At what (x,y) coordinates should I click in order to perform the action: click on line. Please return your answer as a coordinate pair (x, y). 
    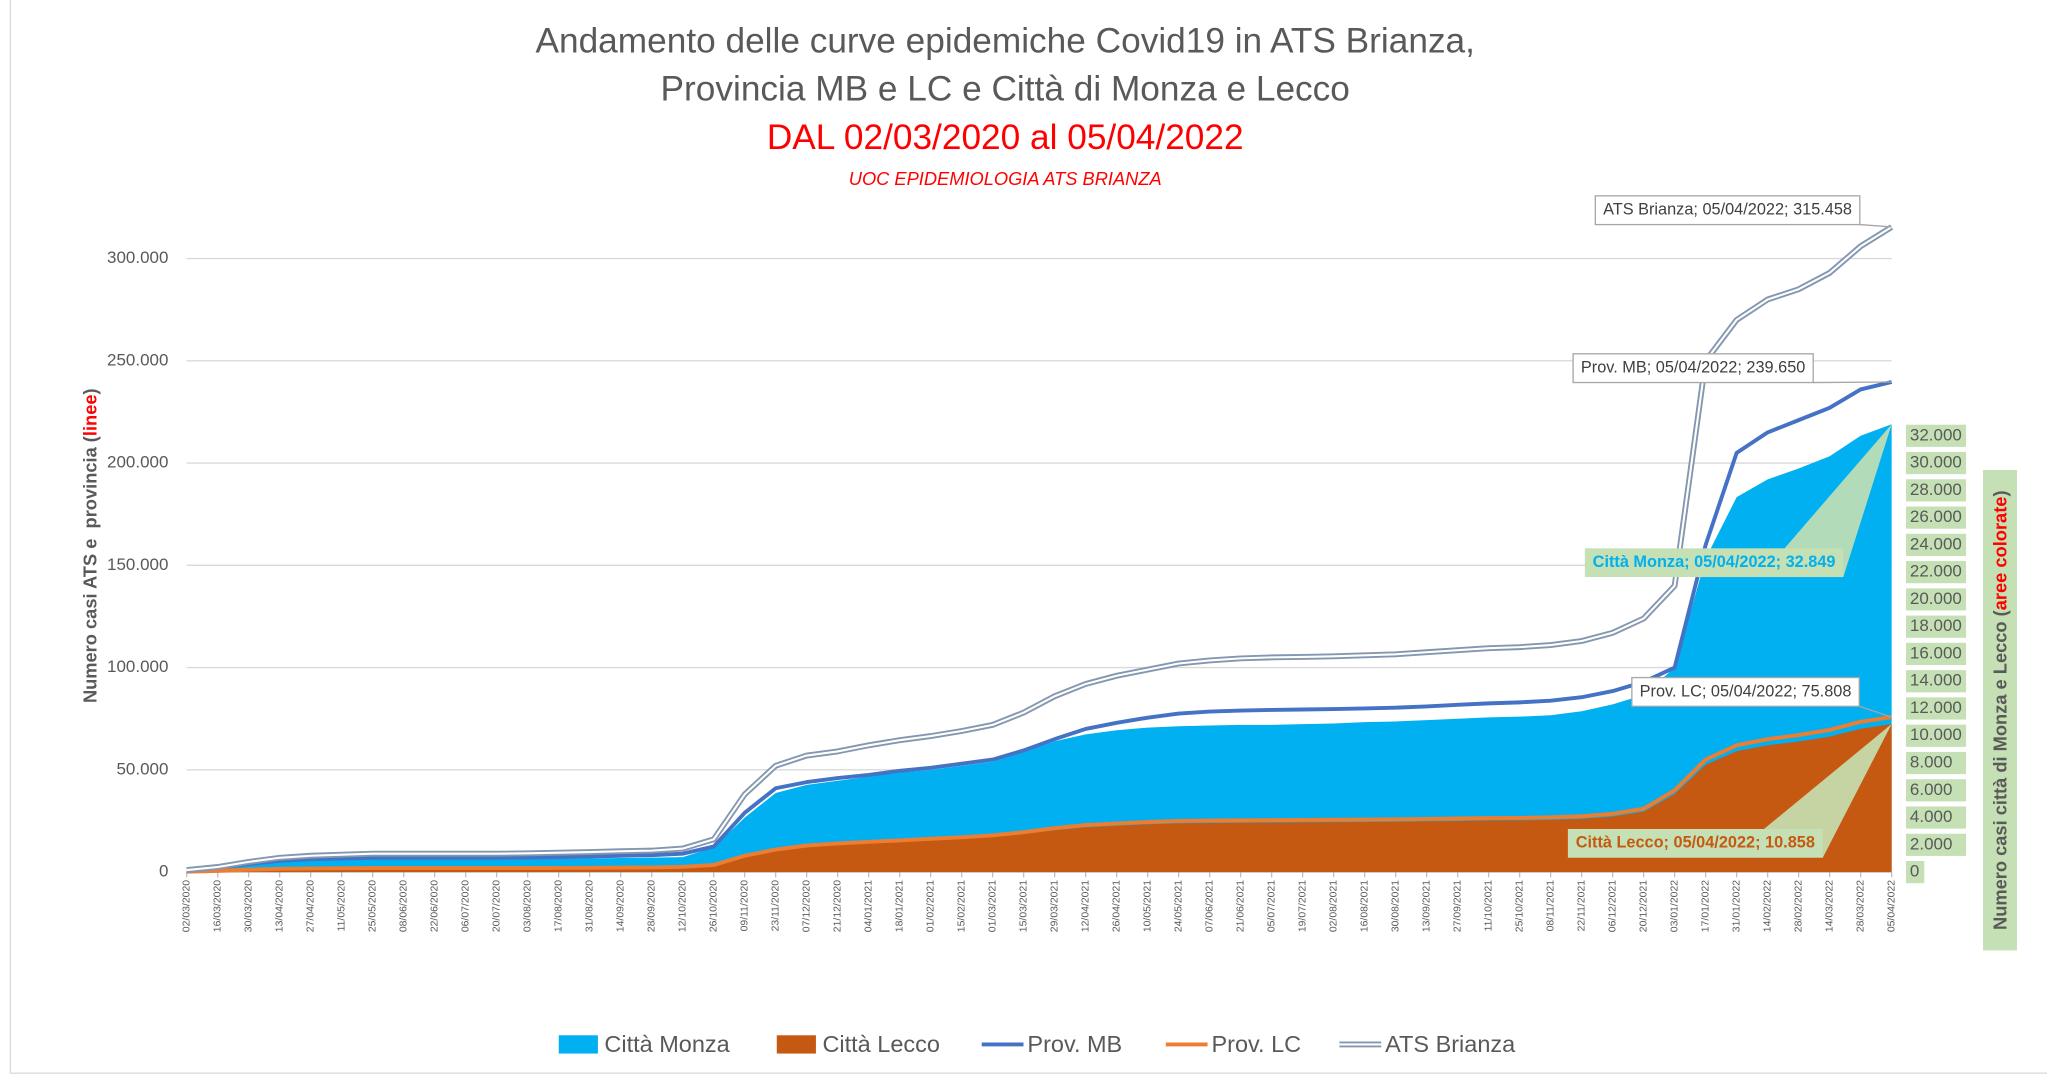
    Looking at the image, I should click on (1039, 794).